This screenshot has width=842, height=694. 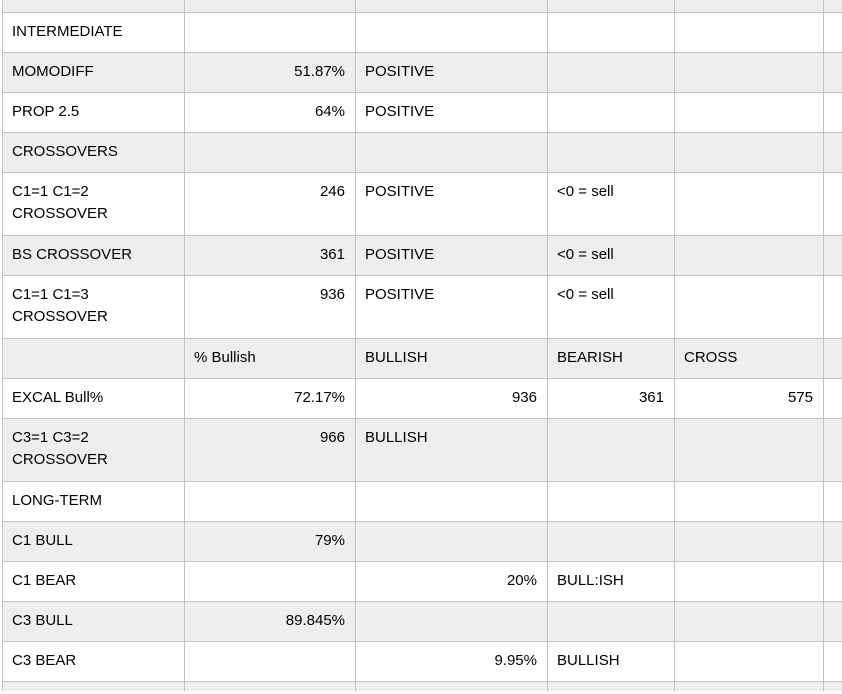 I want to click on table-cell: CROSS, so click(x=749, y=358).